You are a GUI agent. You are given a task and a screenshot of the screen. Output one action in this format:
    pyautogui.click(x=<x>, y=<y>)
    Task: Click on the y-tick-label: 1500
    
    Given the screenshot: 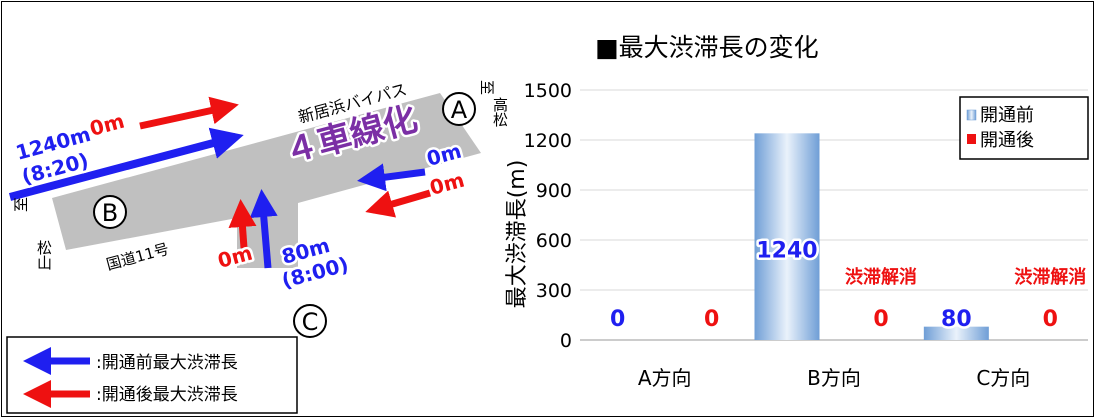 What is the action you would take?
    pyautogui.click(x=548, y=91)
    